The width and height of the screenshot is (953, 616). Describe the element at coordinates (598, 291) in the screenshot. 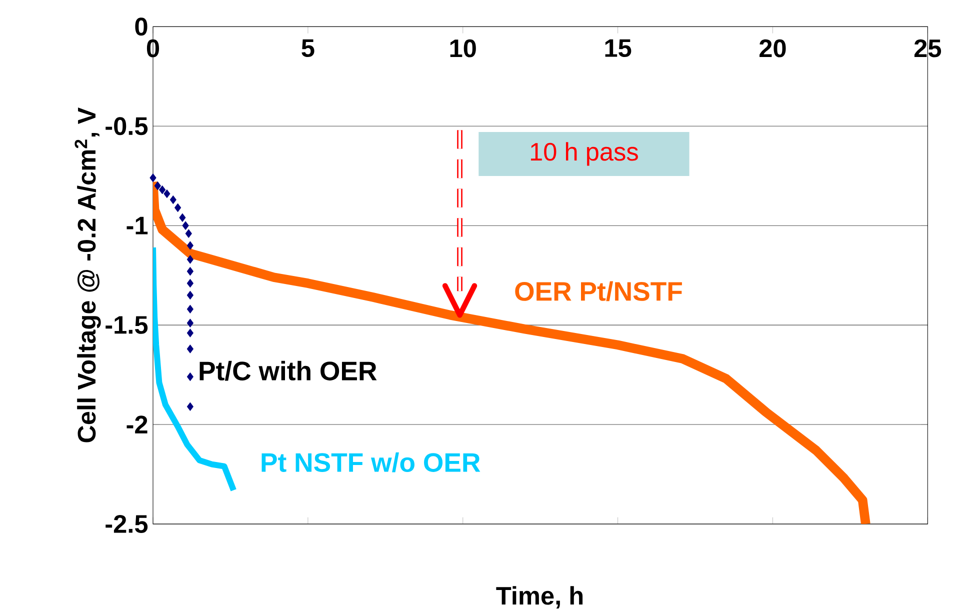

I see `series-label: OER Pt/NSTF` at that location.